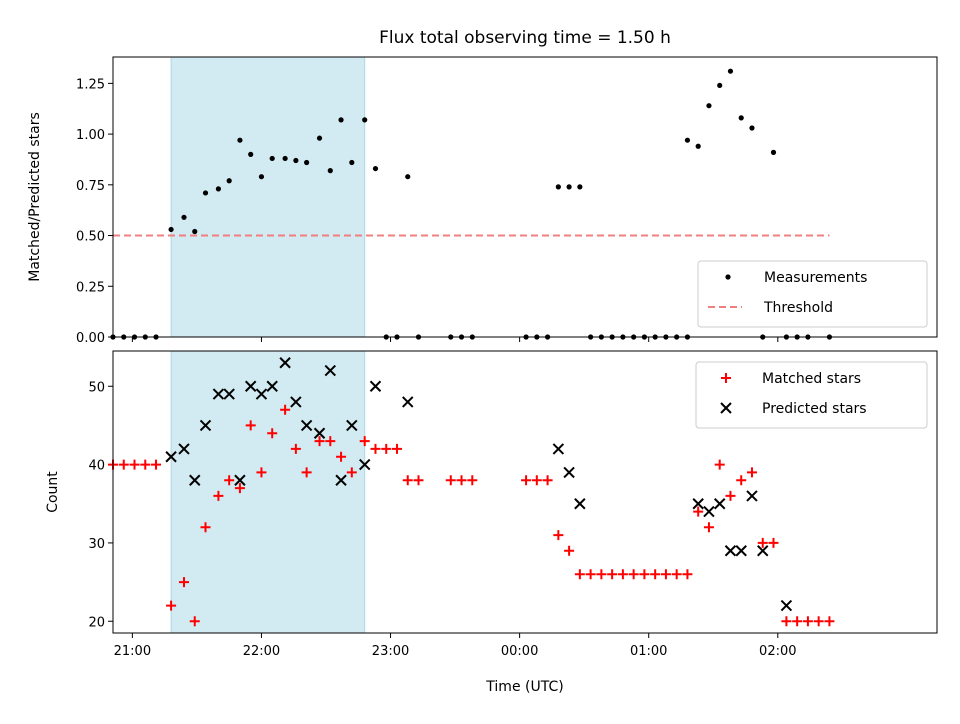  I want to click on legend-label: Threshold, so click(798, 308).